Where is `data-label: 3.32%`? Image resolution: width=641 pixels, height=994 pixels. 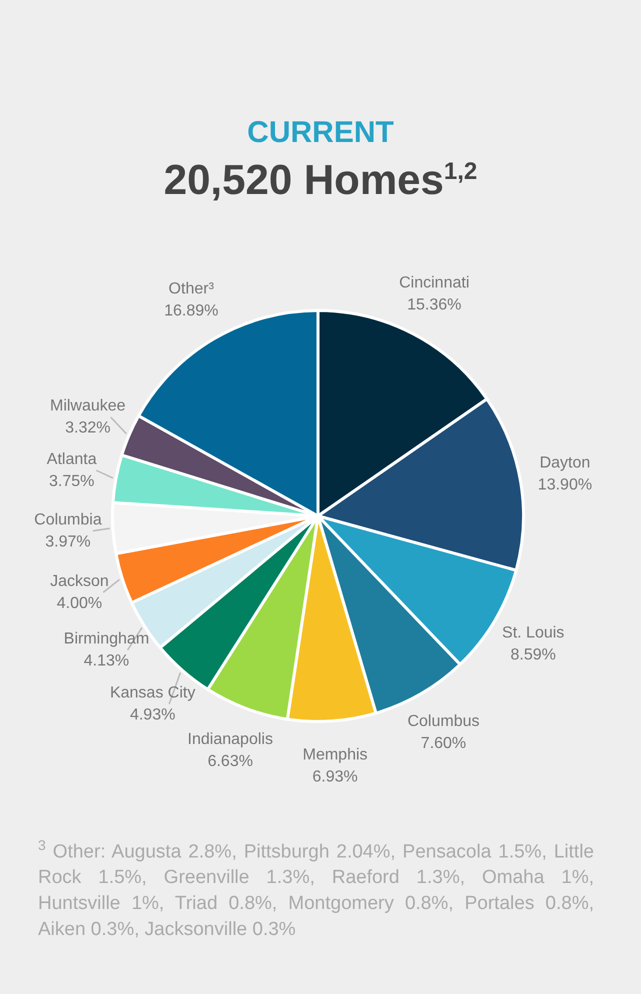
data-label: 3.32% is located at coordinates (87, 428).